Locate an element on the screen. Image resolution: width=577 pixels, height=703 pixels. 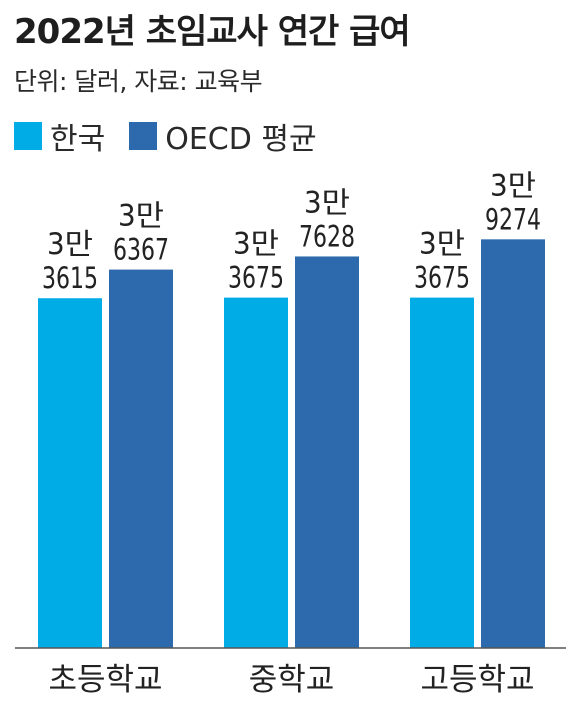
data-label-oecd-1-line1: 3만 is located at coordinates (141, 216).